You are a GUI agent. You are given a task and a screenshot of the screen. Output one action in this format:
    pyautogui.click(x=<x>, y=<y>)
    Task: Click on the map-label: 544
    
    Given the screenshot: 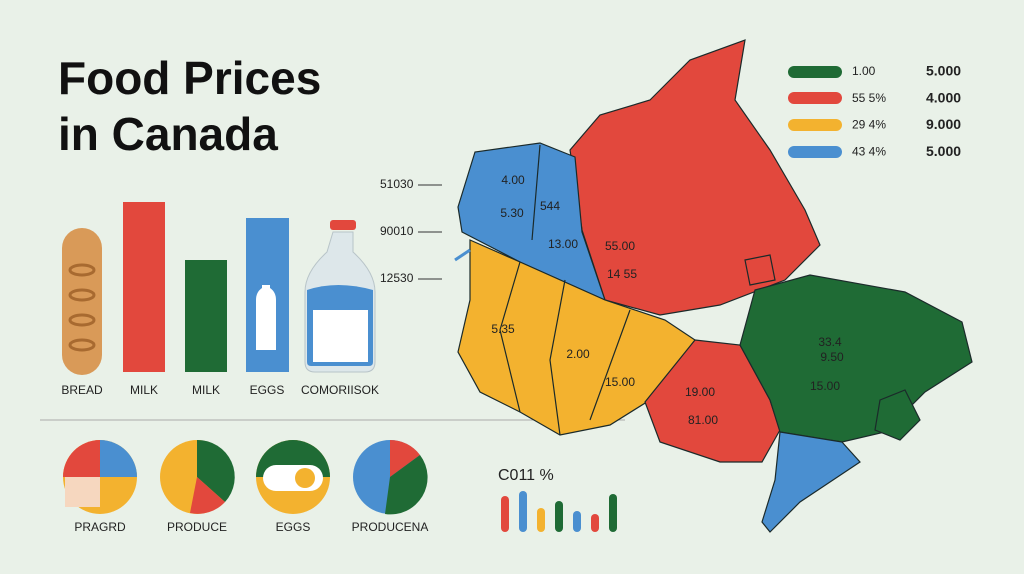 What is the action you would take?
    pyautogui.click(x=550, y=206)
    